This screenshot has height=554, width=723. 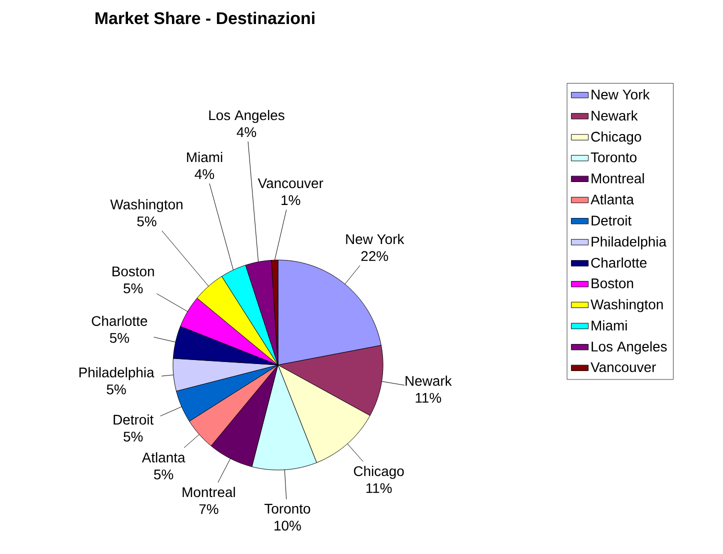 I want to click on slice-label: Chicago, so click(x=379, y=472).